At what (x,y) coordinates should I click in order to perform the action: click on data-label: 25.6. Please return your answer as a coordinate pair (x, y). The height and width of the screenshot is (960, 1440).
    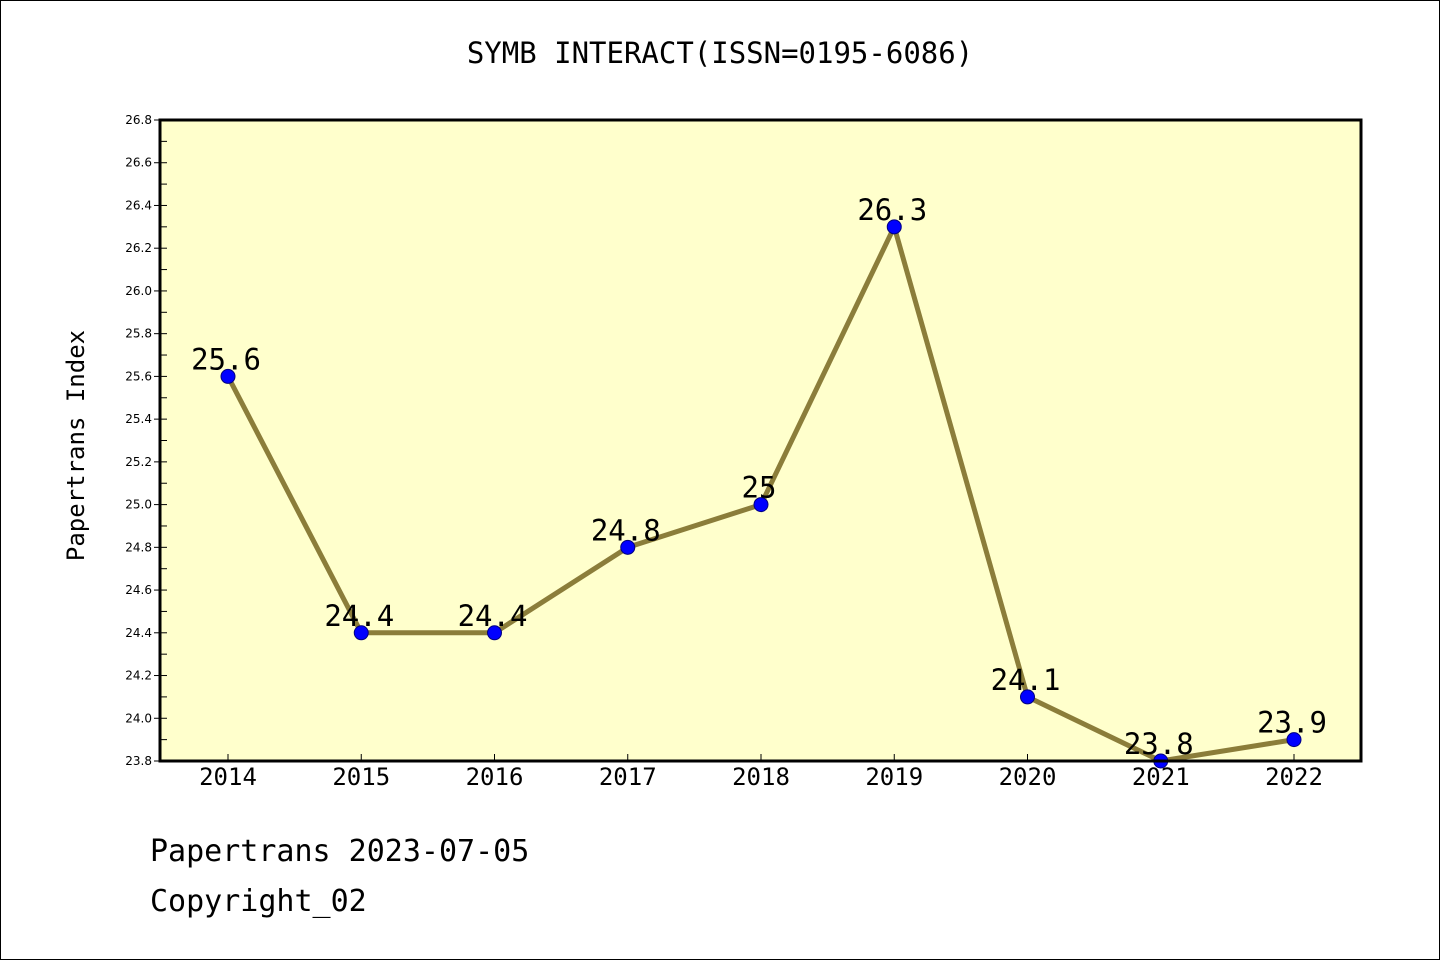
    Looking at the image, I should click on (226, 359).